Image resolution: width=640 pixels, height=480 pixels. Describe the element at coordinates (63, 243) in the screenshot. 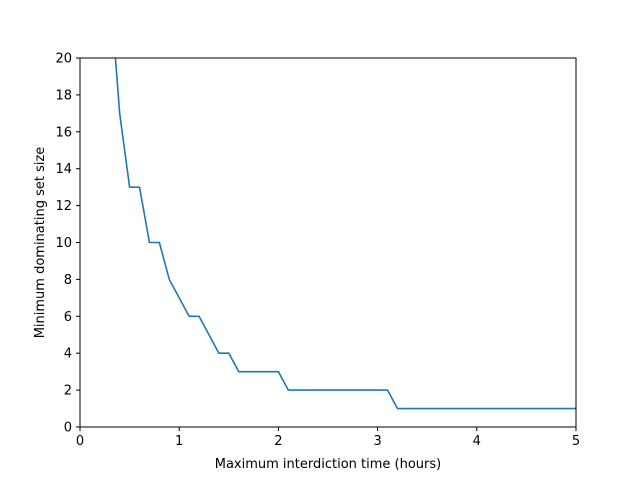

I see `y-tick-label: 10` at that location.